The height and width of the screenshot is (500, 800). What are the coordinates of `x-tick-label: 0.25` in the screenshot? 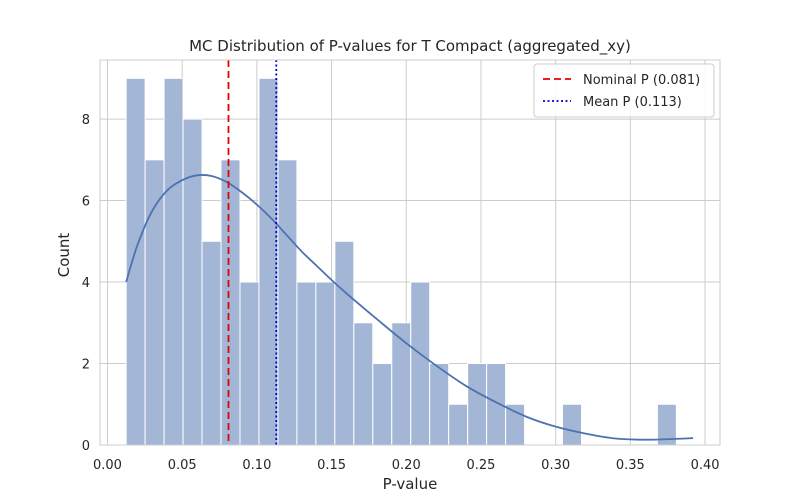 It's located at (480, 465).